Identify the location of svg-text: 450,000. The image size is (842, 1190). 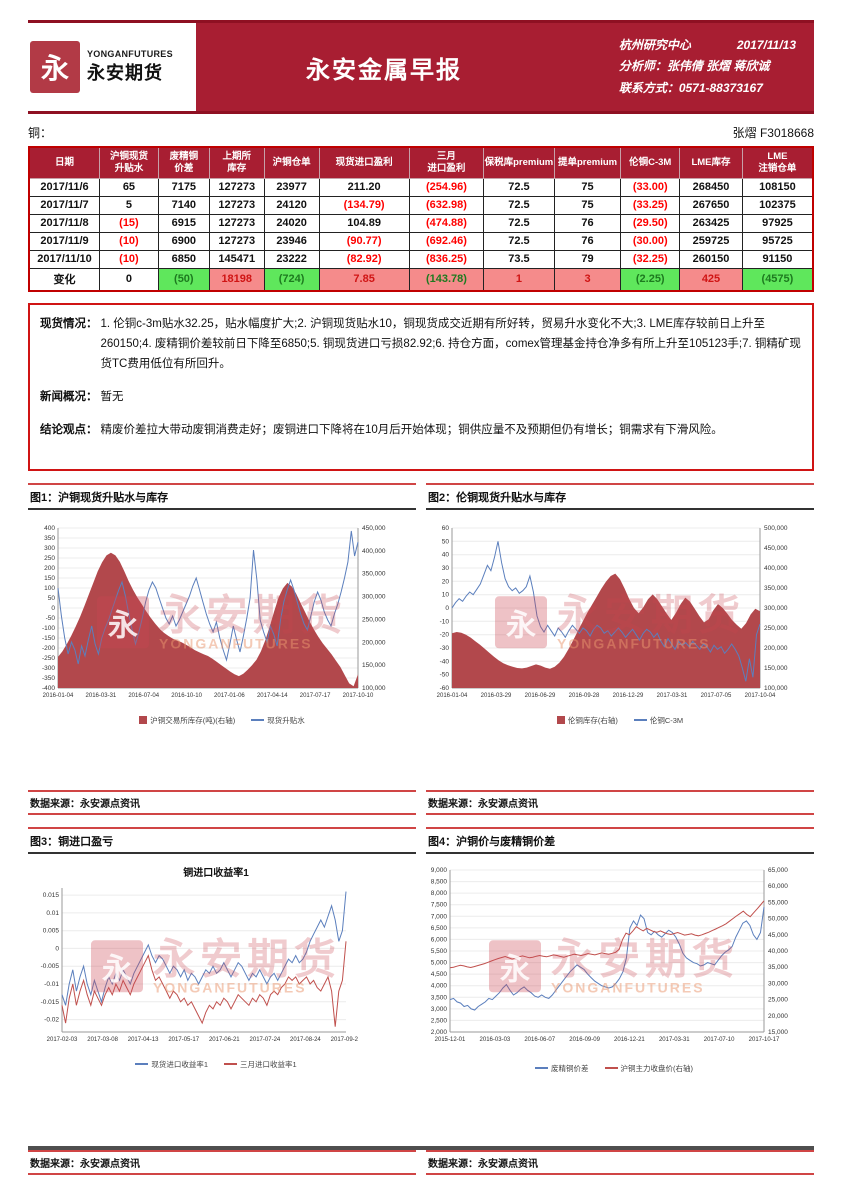
(776, 548).